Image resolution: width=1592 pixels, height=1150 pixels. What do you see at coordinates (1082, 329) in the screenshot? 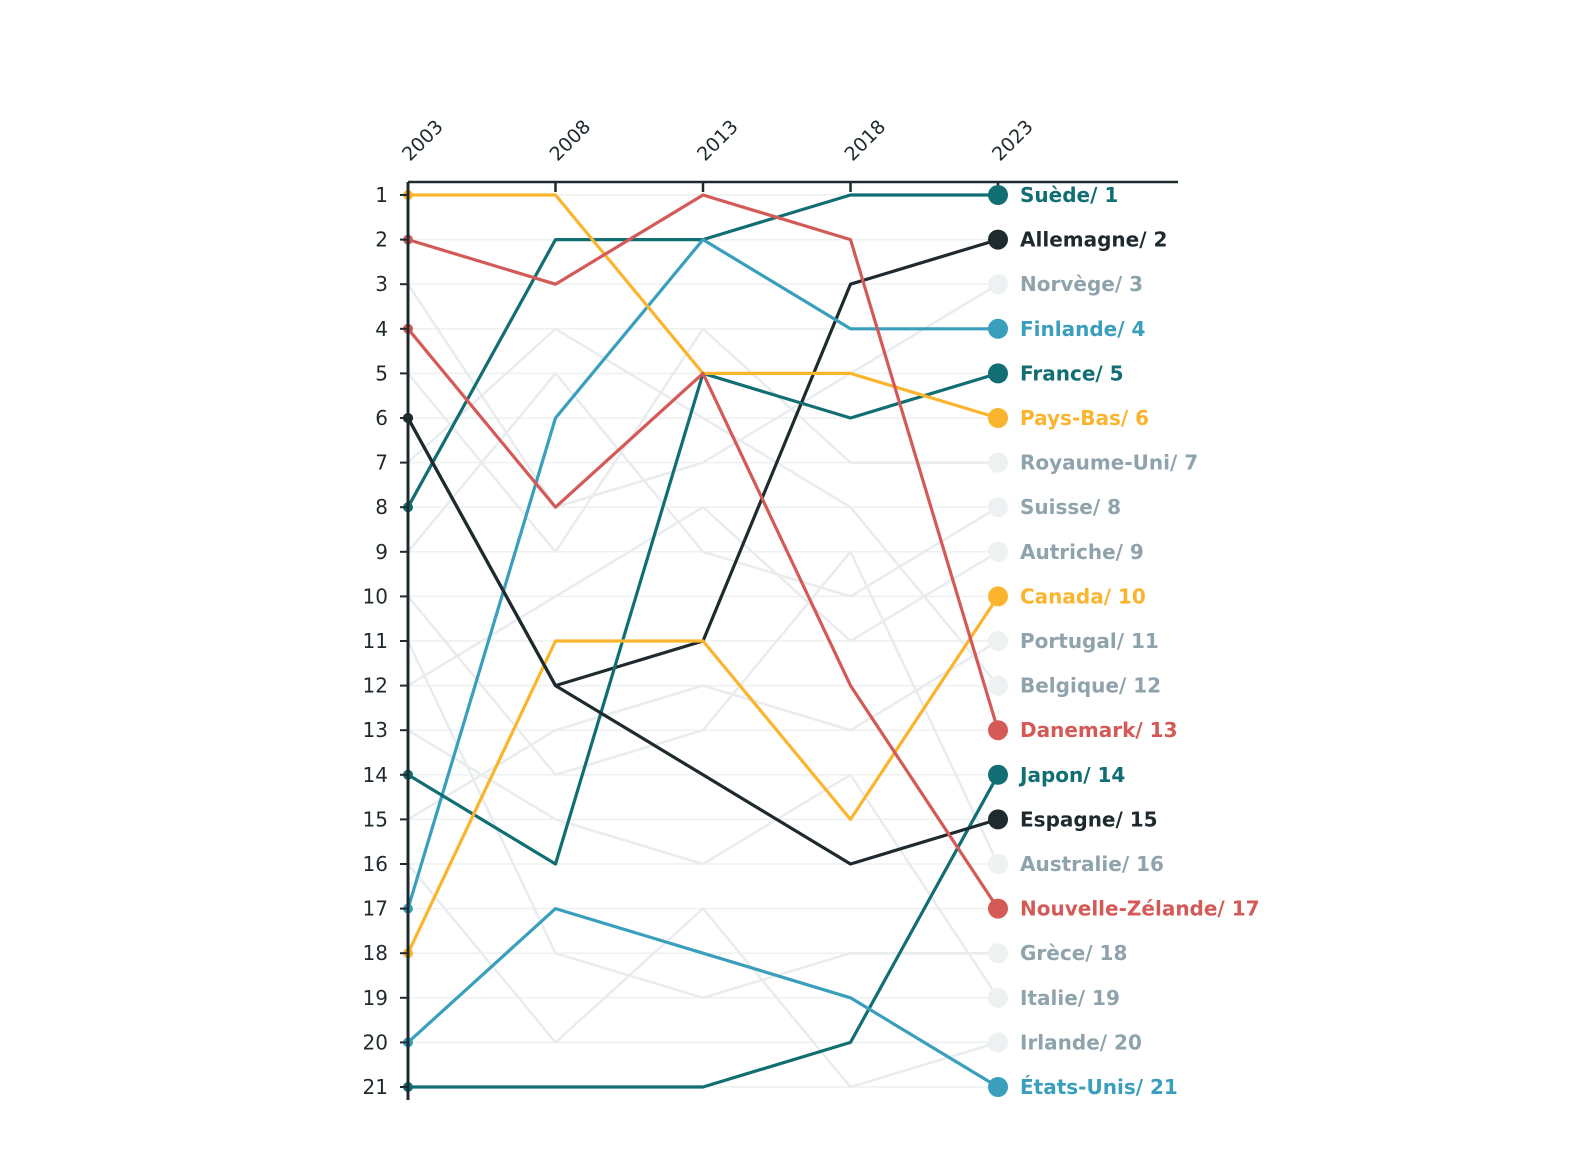
I see `end-label-finlande: Finlande/ 4` at bounding box center [1082, 329].